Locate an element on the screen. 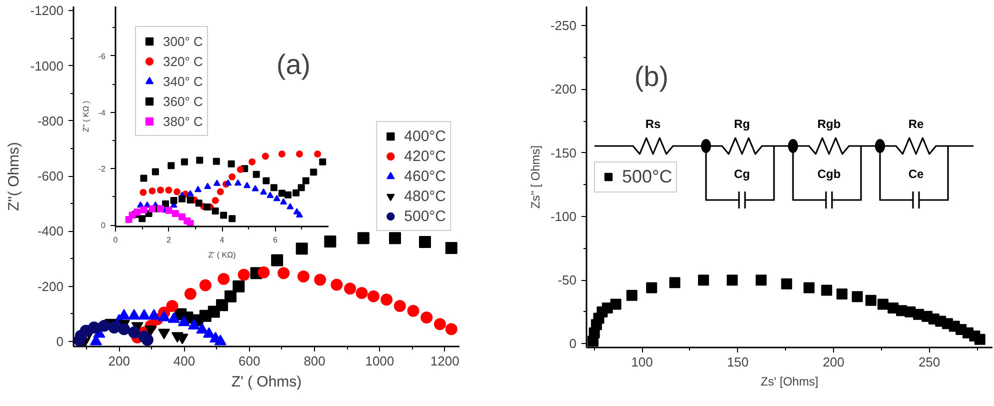 This screenshot has width=994, height=406. x-tick-label: 250 is located at coordinates (929, 362).